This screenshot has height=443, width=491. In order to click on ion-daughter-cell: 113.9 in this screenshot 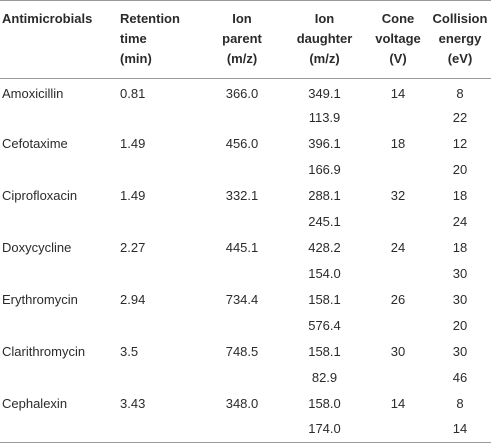, I will do `click(324, 117)`.